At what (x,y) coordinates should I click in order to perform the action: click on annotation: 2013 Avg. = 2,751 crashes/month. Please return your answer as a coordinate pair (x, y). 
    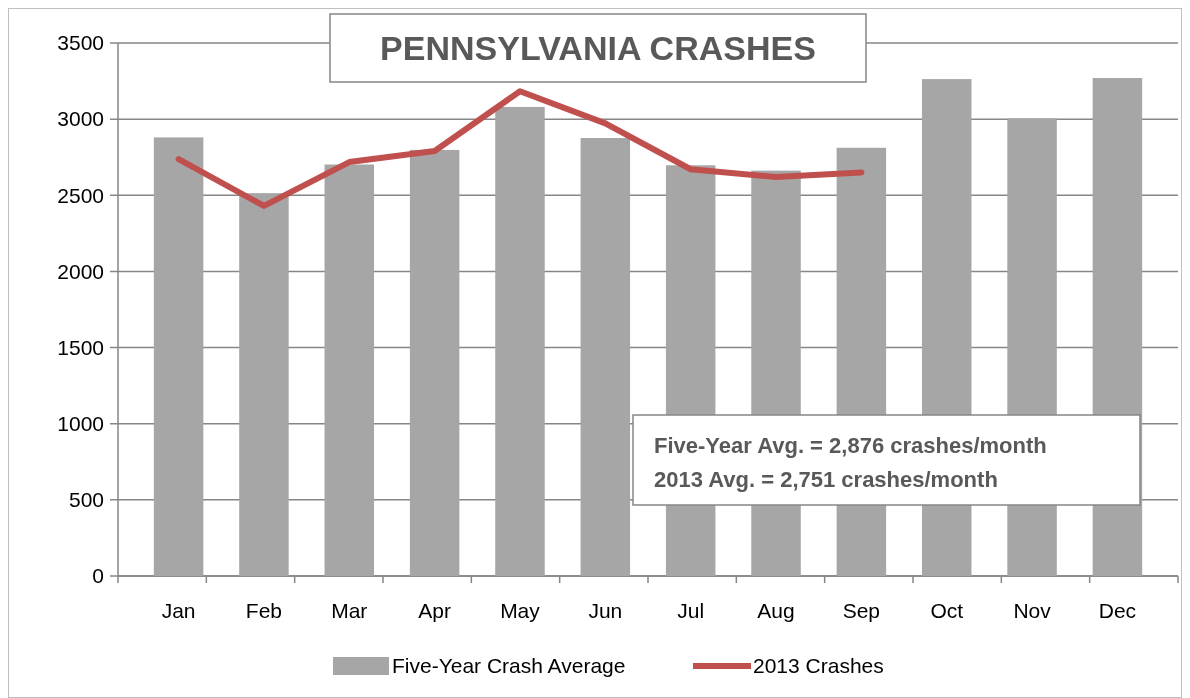
    Looking at the image, I should click on (826, 479).